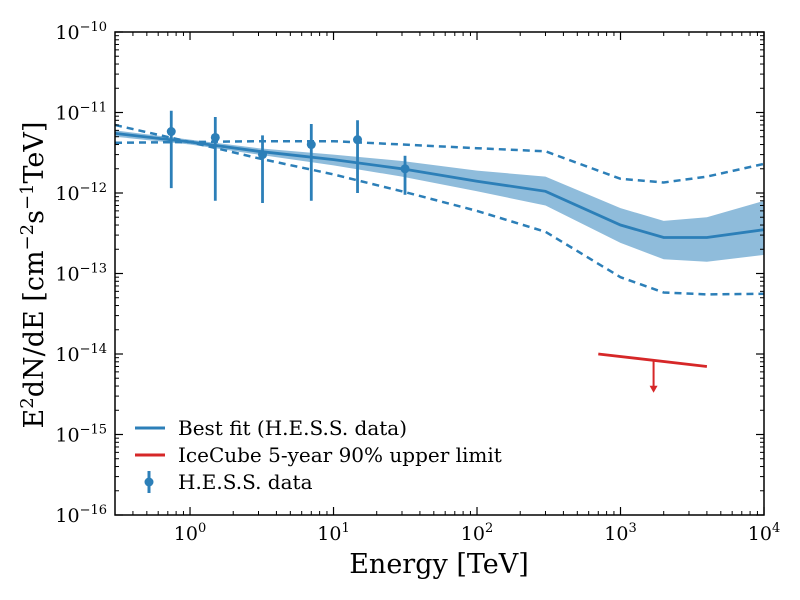 This screenshot has height=600, width=800. I want to click on y-tick-label: 10−10, so click(81, 32).